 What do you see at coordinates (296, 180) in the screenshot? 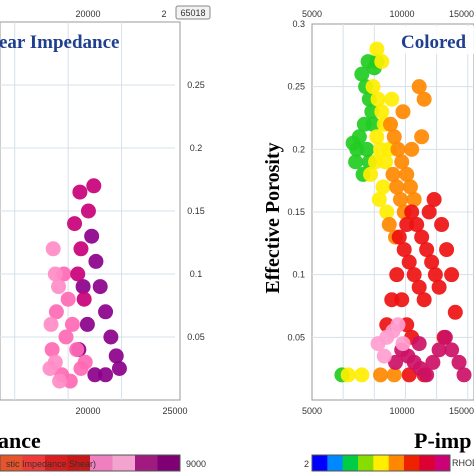
I see `right-y-ticks: 0.3 0.25 0.2 0.15 0.1 0.05` at bounding box center [296, 180].